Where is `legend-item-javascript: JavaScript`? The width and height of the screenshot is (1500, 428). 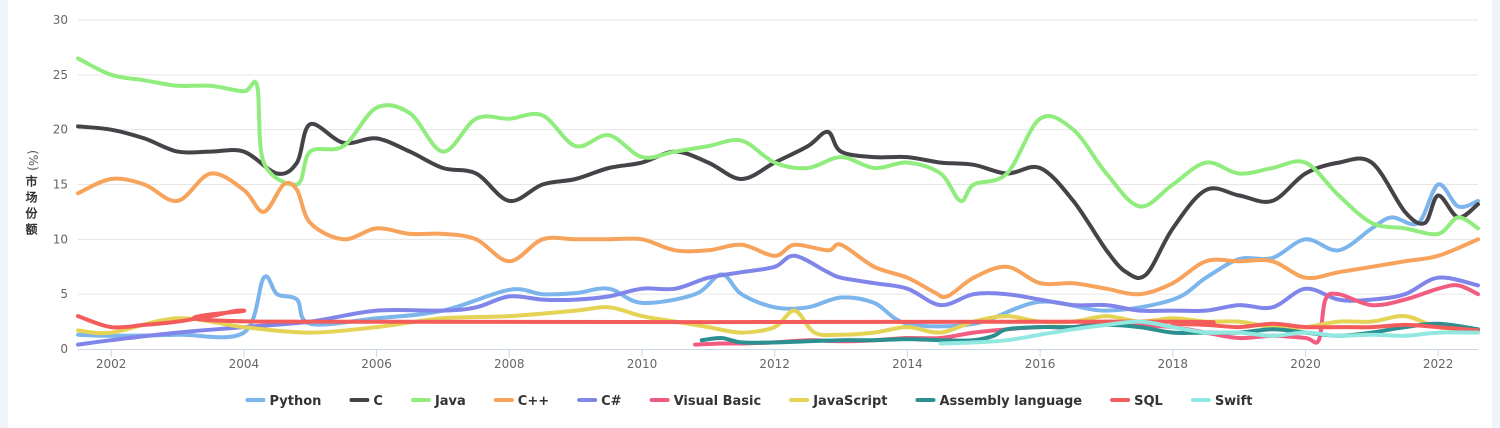 legend-item-javascript: JavaScript is located at coordinates (838, 401).